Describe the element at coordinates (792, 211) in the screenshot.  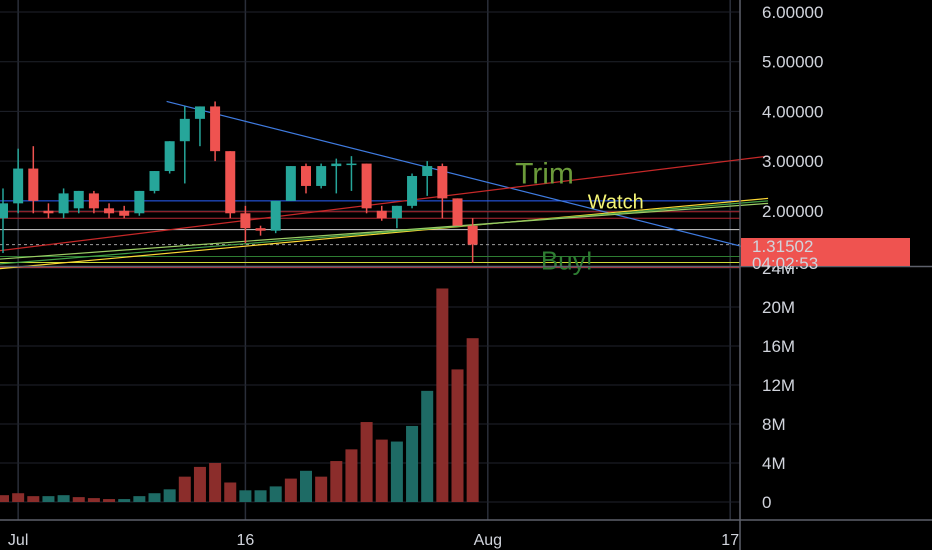
I see `price-tick-label: 2.00000` at that location.